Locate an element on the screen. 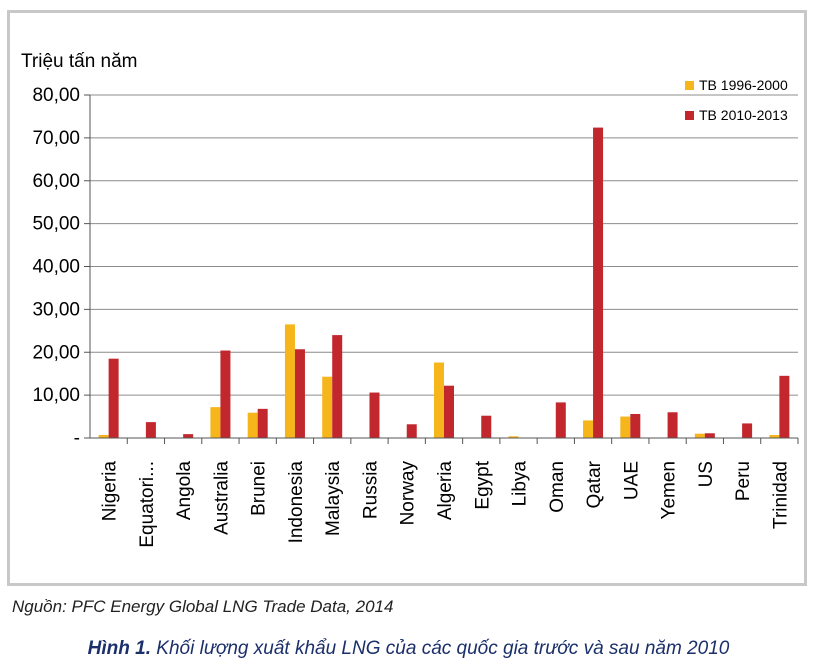 This screenshot has height=672, width=817. y-tick-label: 30,00 is located at coordinates (56, 309).